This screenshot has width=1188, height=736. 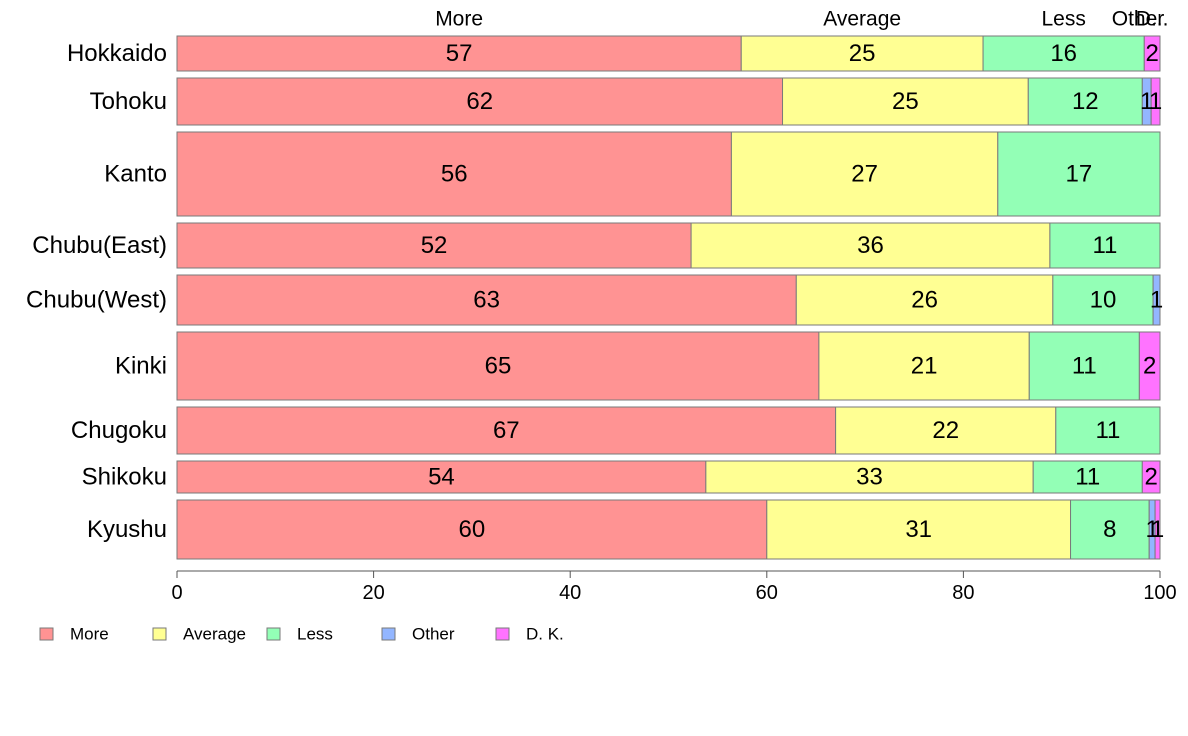 What do you see at coordinates (124, 477) in the screenshot?
I see `category-label-shikoku: Shikoku` at bounding box center [124, 477].